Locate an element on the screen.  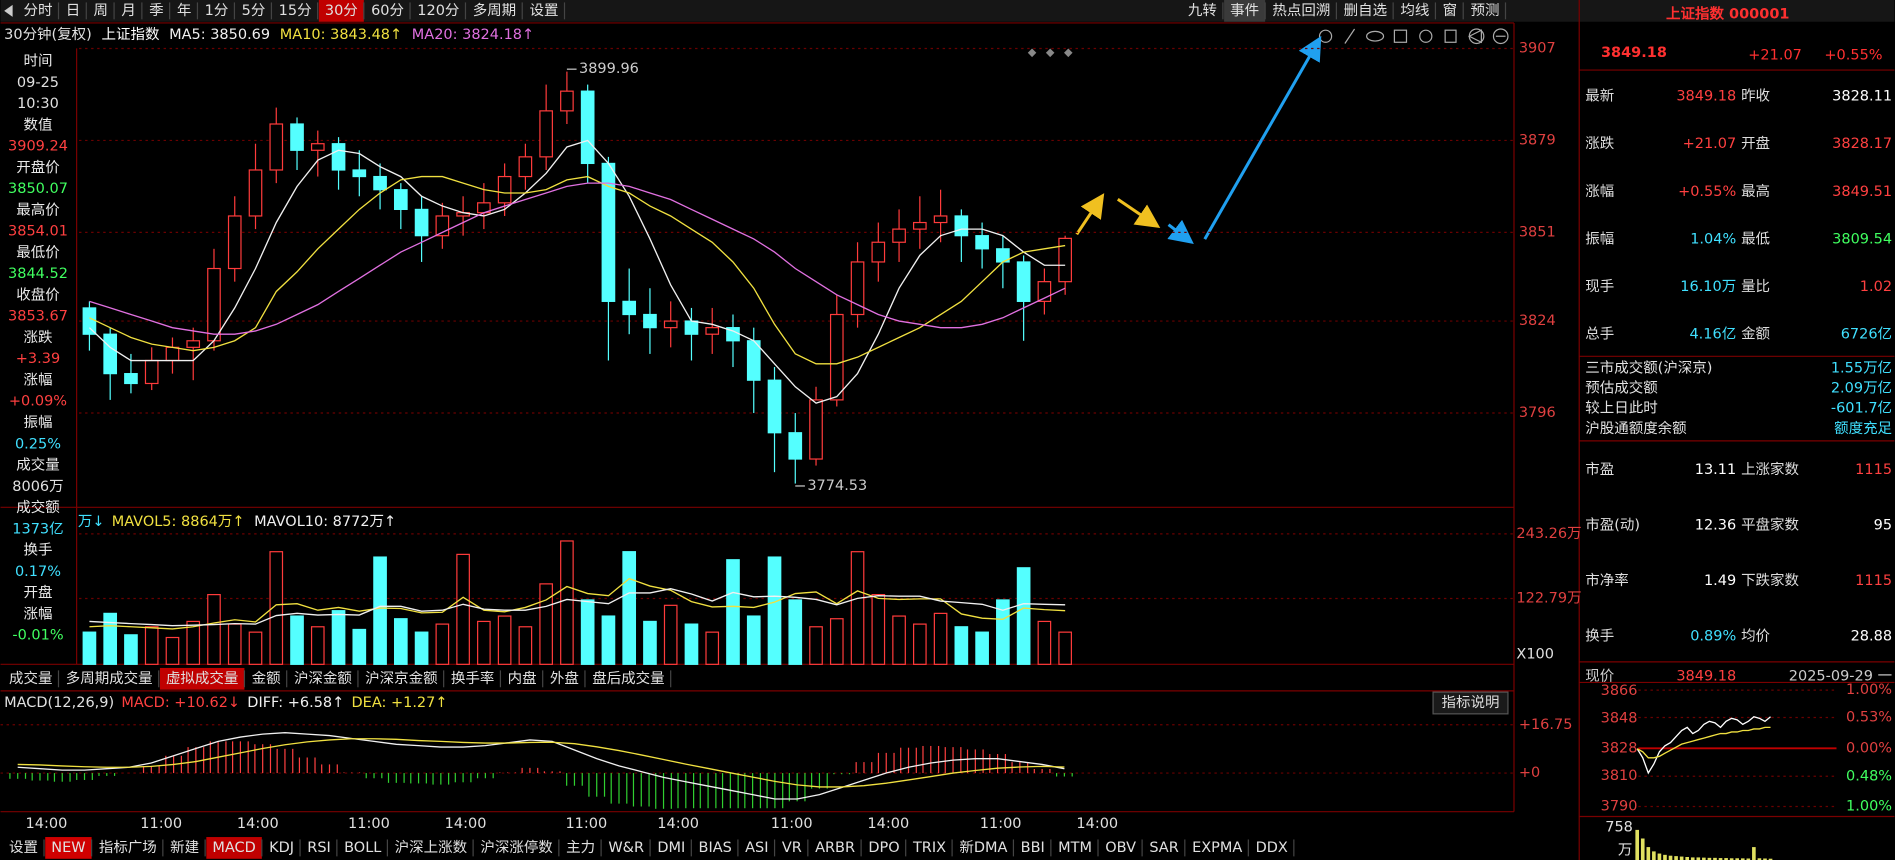
field-value: 10:30 is located at coordinates (38, 104).